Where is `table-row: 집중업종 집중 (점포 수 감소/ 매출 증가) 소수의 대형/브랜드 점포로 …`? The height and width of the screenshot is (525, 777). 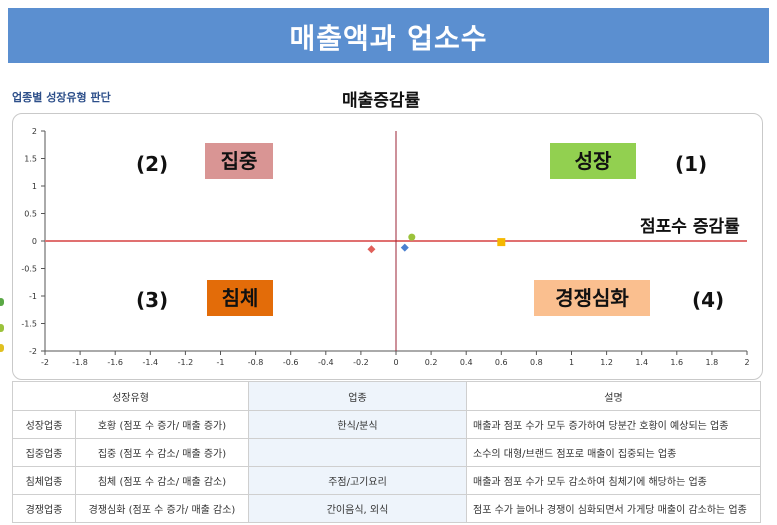 table-row: 집중업종 집중 (점포 수 감소/ 매출 증가) 소수의 대형/브랜드 점포로 … is located at coordinates (386, 452).